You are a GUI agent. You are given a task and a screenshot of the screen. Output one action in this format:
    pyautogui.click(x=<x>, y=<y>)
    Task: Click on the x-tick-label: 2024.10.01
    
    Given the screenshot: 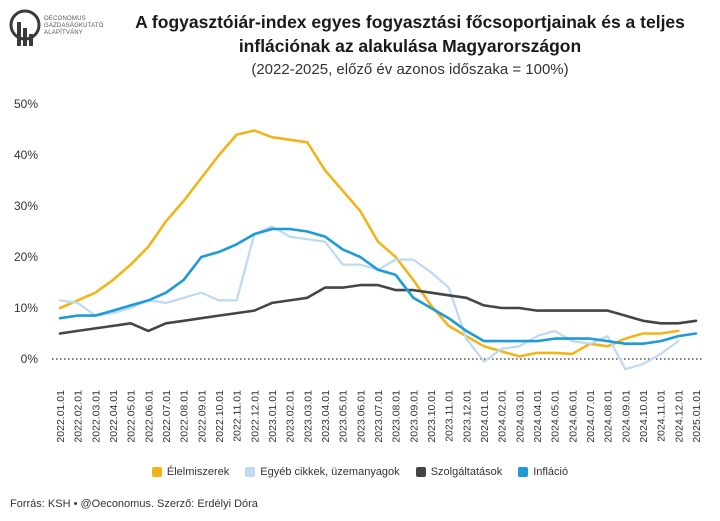 What is the action you would take?
    pyautogui.click(x=644, y=416)
    